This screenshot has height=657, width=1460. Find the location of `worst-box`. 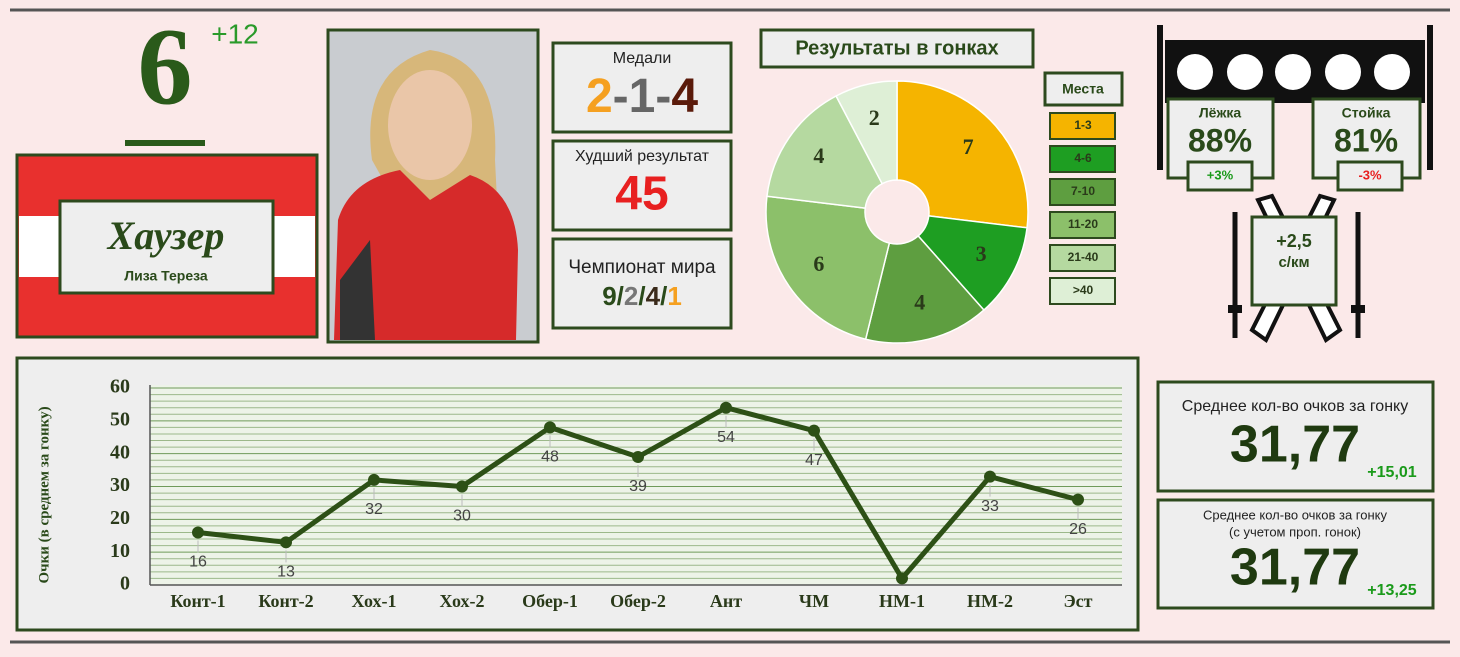

worst-box is located at coordinates (642, 185).